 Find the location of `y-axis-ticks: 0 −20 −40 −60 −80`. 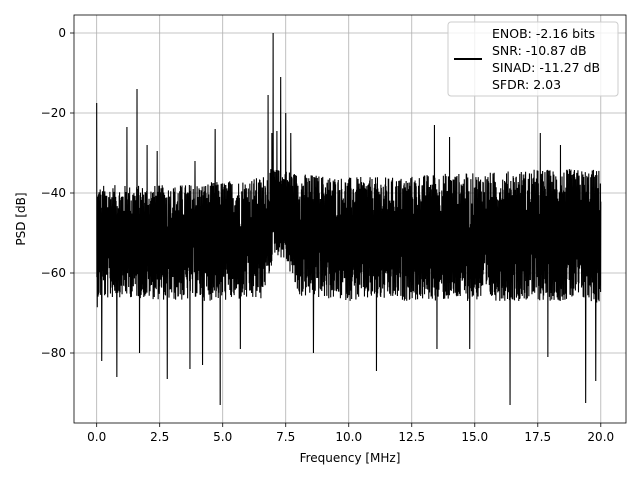

y-axis-ticks: 0 −20 −40 −60 −80 is located at coordinates (57, 193).